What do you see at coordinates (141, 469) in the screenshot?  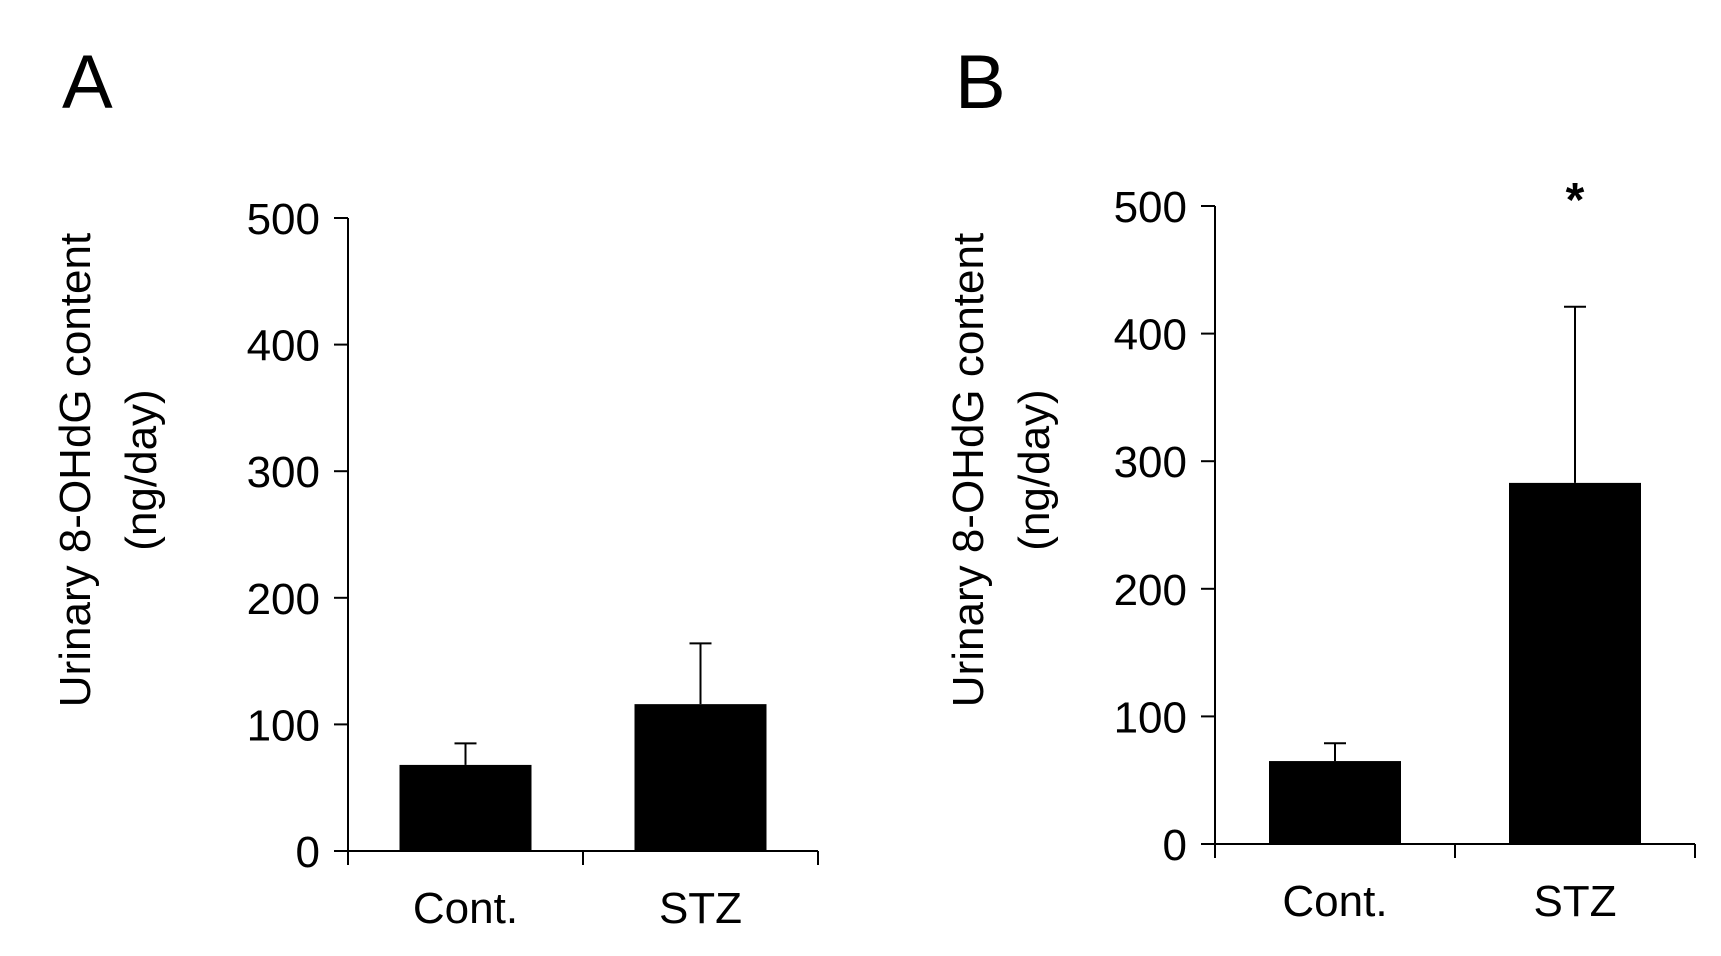 I see `y-axis-title-line2-a: (ng/day)` at bounding box center [141, 469].